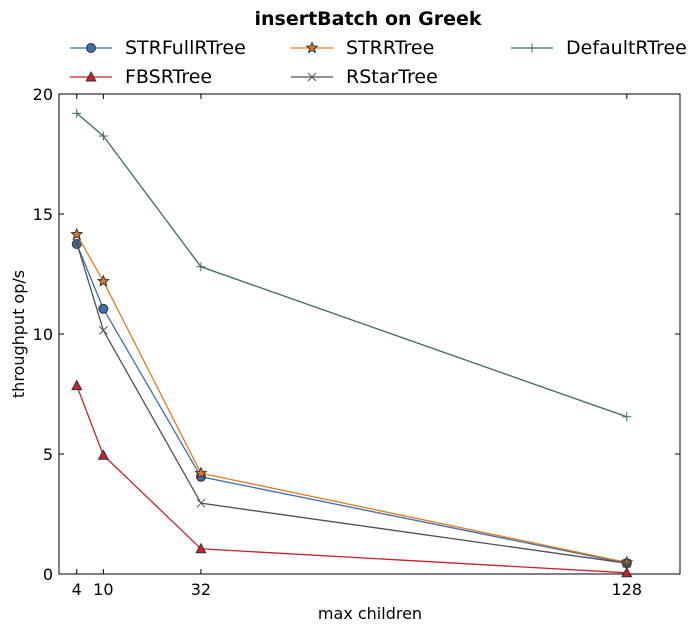 The width and height of the screenshot is (689, 632). What do you see at coordinates (103, 308) in the screenshot?
I see `data-point-strfullrtree` at bounding box center [103, 308].